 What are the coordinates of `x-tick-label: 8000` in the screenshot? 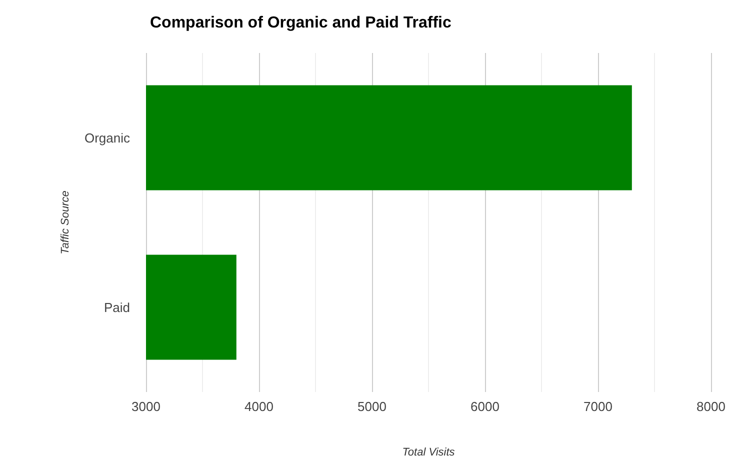 It's located at (711, 406).